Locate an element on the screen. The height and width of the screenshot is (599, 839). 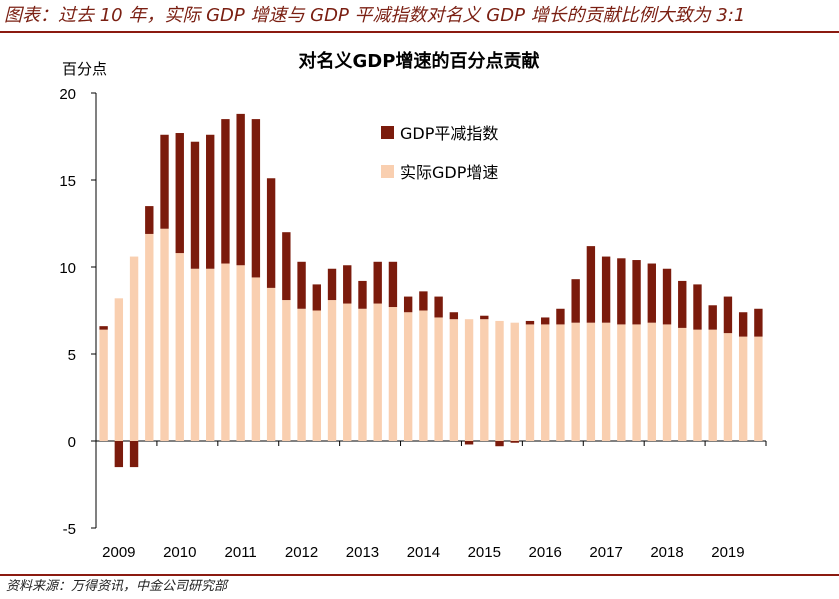
bar-deflator-2017Q2 is located at coordinates (606, 289).